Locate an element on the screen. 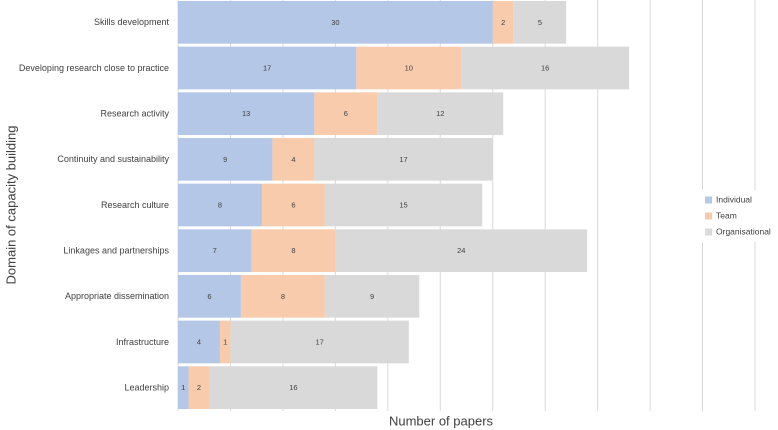 The width and height of the screenshot is (778, 430). data-label: 7 is located at coordinates (215, 250).